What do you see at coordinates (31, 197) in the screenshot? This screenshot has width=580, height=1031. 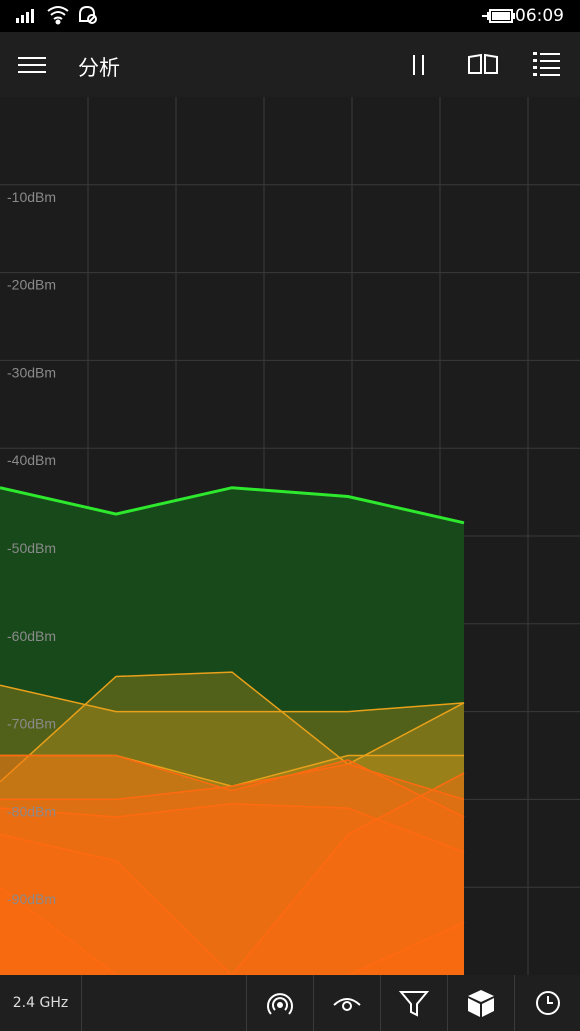 I see `y-tick-label: -10dBm` at bounding box center [31, 197].